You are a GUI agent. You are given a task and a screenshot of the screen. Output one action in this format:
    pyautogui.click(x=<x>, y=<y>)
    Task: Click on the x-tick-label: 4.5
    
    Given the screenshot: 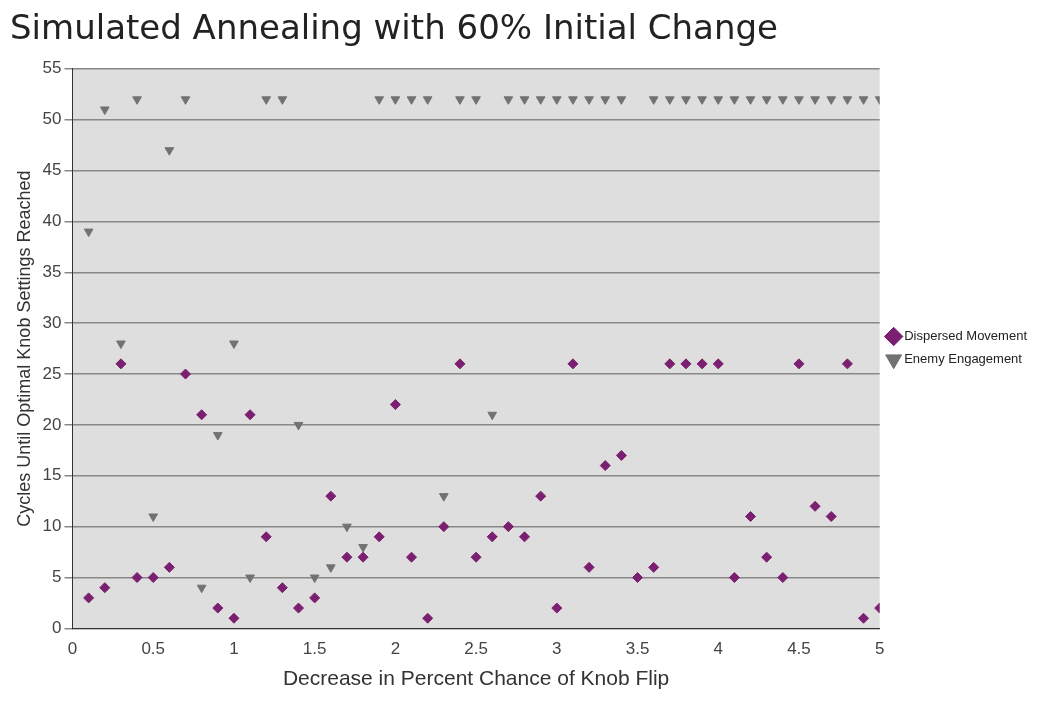 What is the action you would take?
    pyautogui.click(x=799, y=649)
    